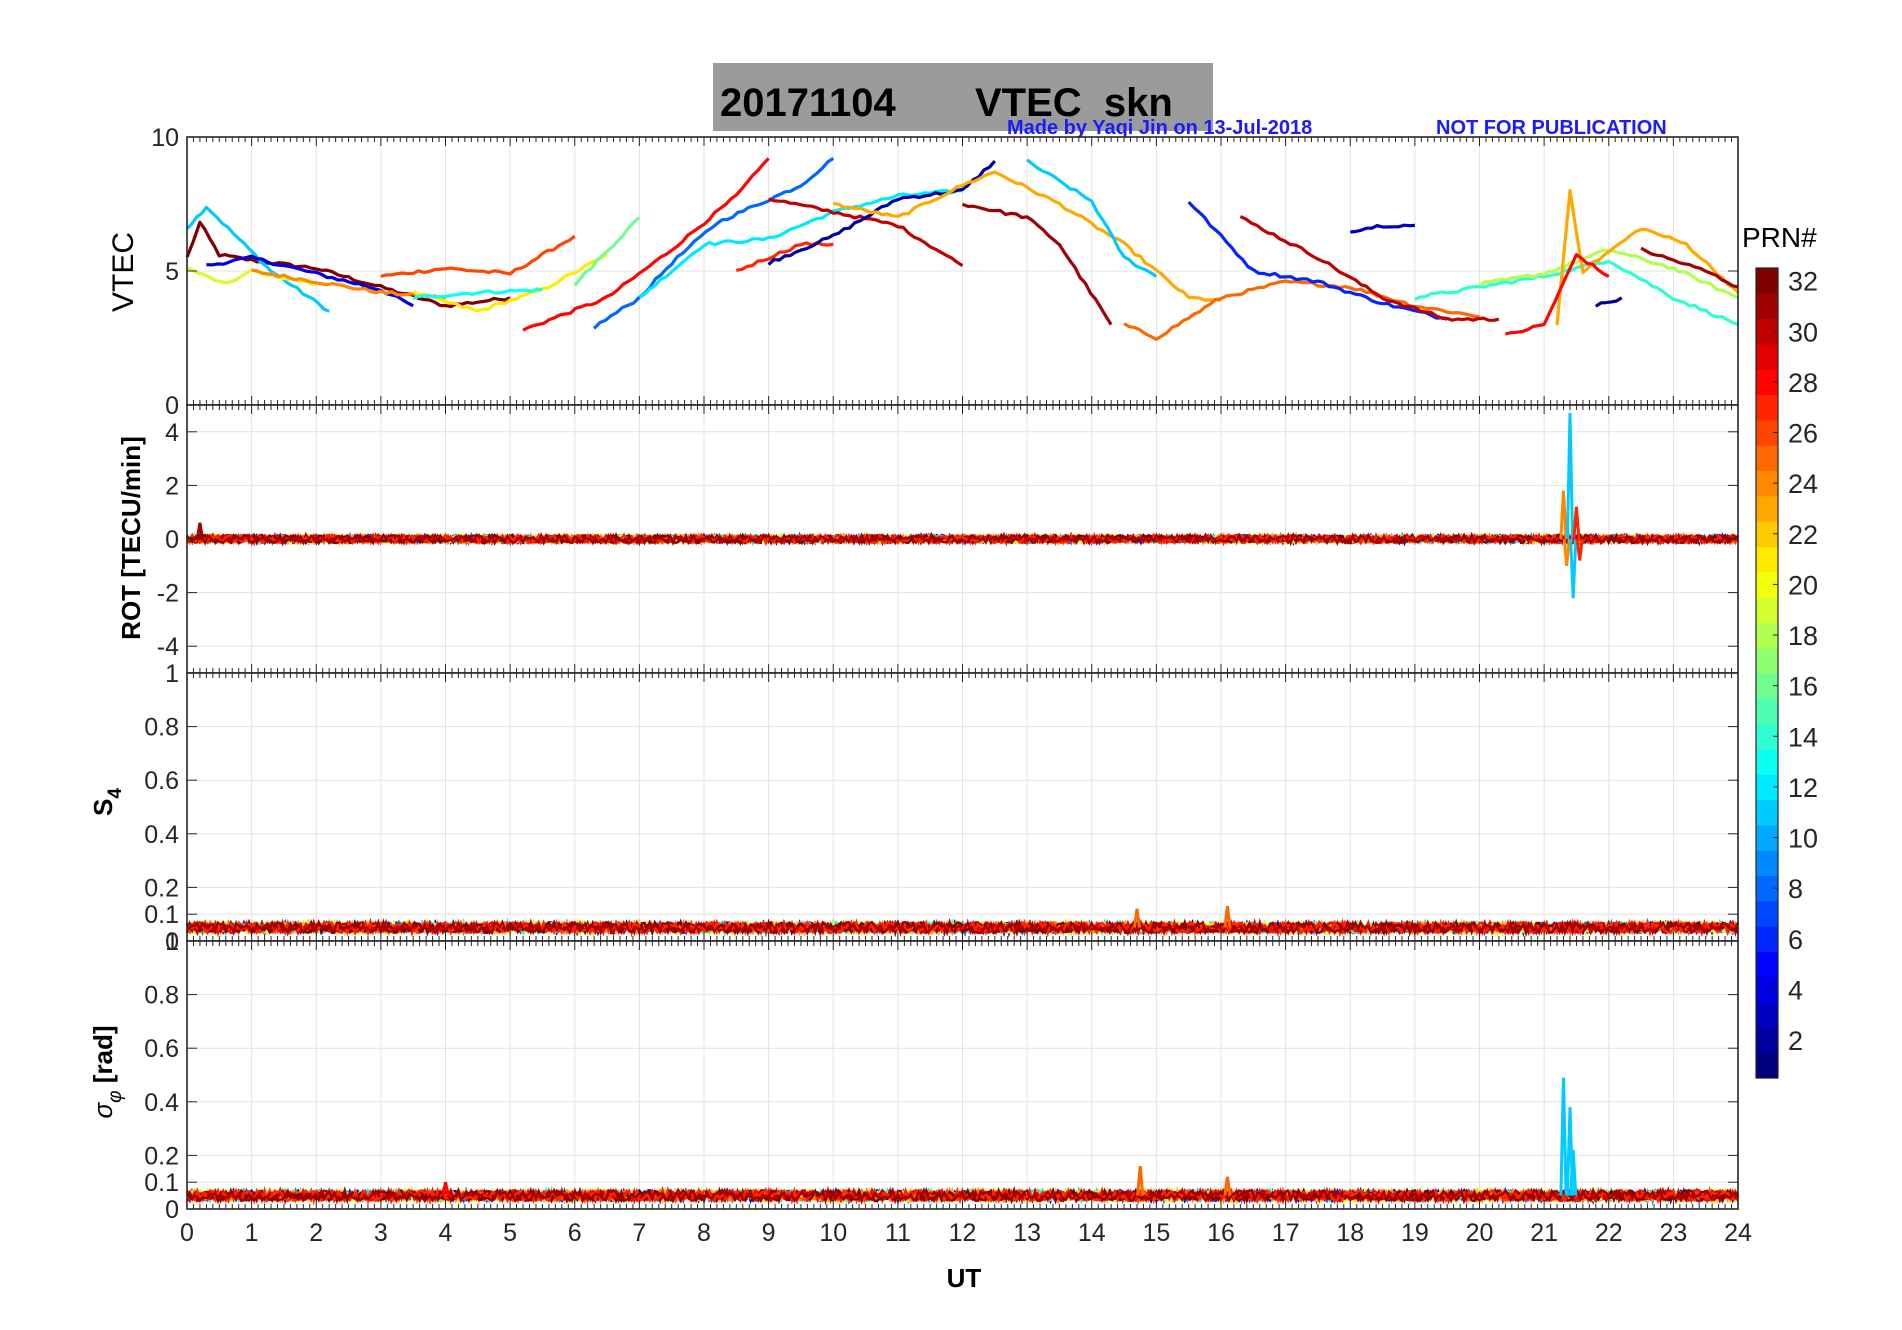 The height and width of the screenshot is (1330, 1902). What do you see at coordinates (168, 594) in the screenshot?
I see `y-tick-label: -2` at bounding box center [168, 594].